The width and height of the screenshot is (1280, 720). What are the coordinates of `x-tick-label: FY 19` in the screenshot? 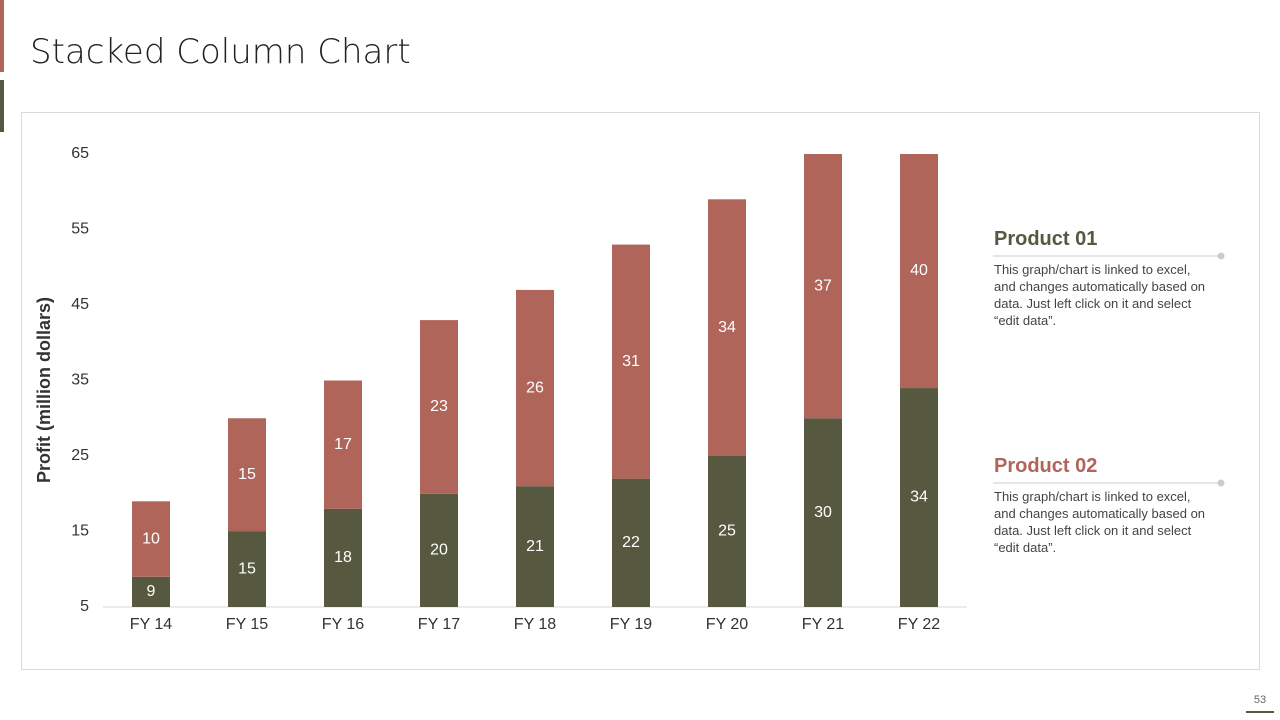 It's located at (631, 624).